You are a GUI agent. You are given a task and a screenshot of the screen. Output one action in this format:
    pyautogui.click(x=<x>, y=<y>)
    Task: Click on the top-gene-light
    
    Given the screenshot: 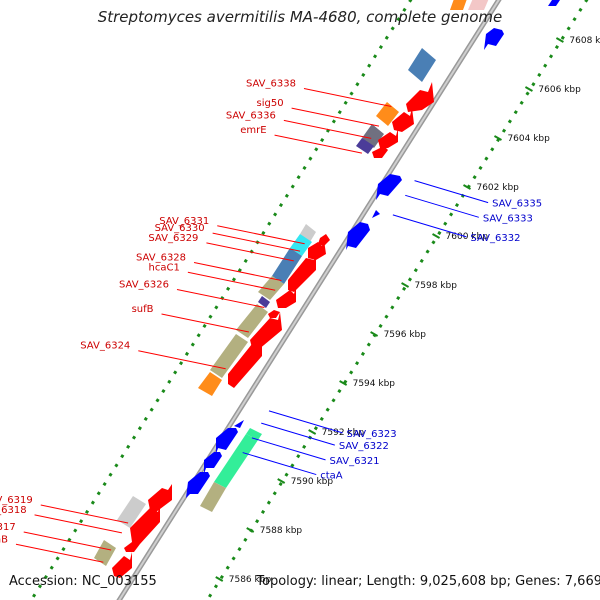 What is the action you would take?
    pyautogui.click(x=478, y=5)
    